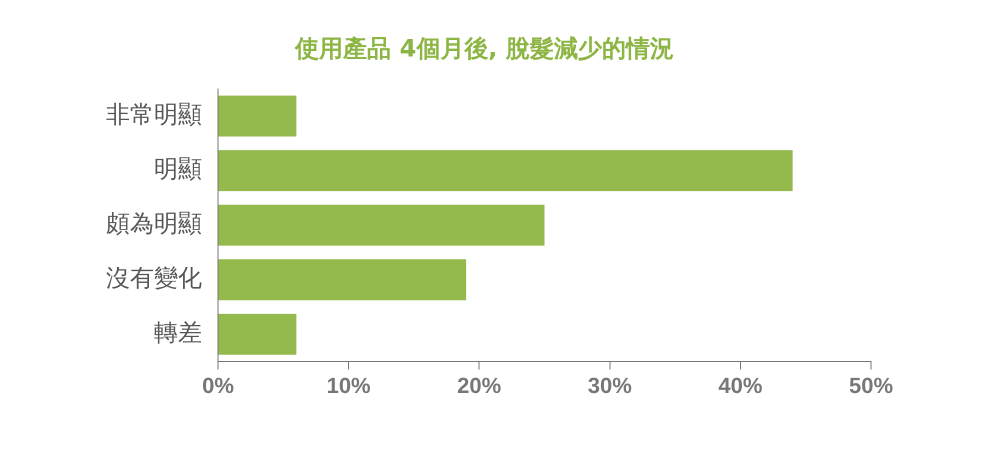  What do you see at coordinates (740, 385) in the screenshot?
I see `x-tick-label: 40%` at bounding box center [740, 385].